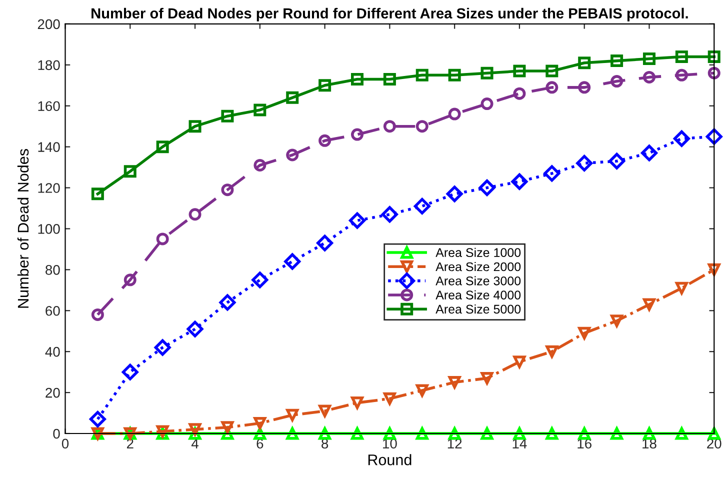 Image resolution: width=725 pixels, height=479 pixels. Describe the element at coordinates (390, 460) in the screenshot. I see `x-axis-title: Round` at that location.